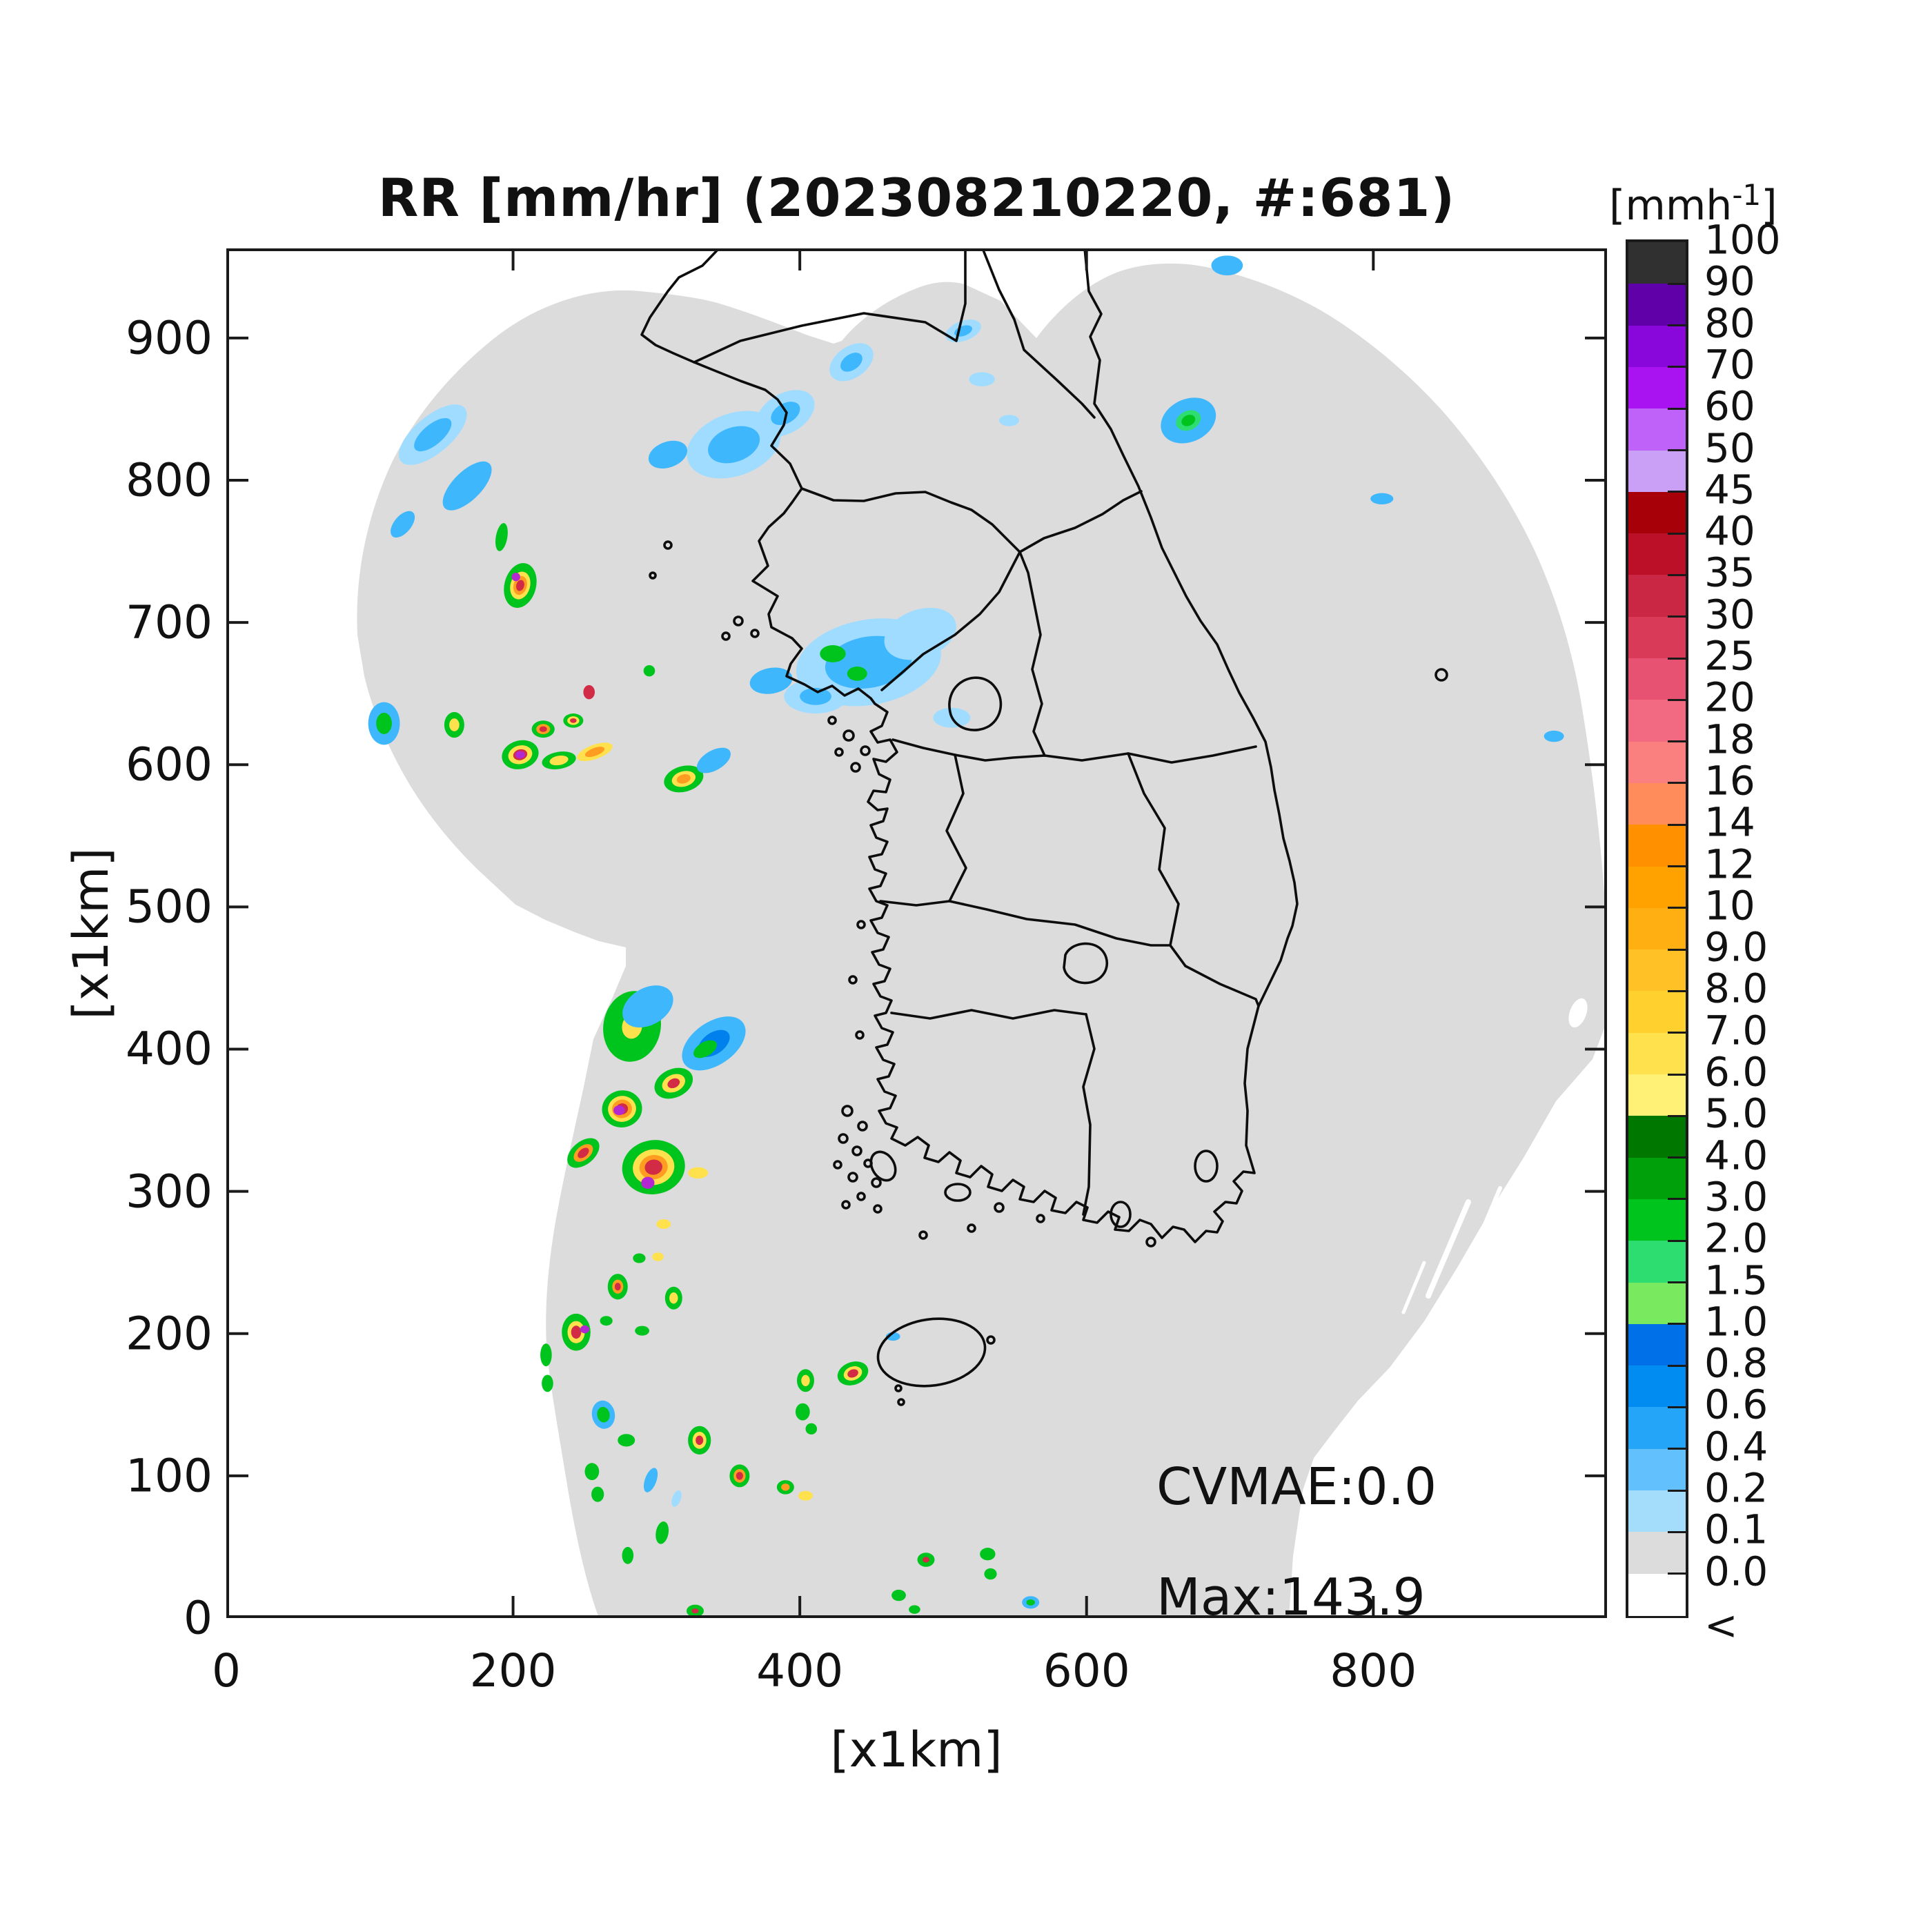 The image size is (1932, 1932). I want to click on colorbar-level-label: 1.0, so click(1736, 1322).